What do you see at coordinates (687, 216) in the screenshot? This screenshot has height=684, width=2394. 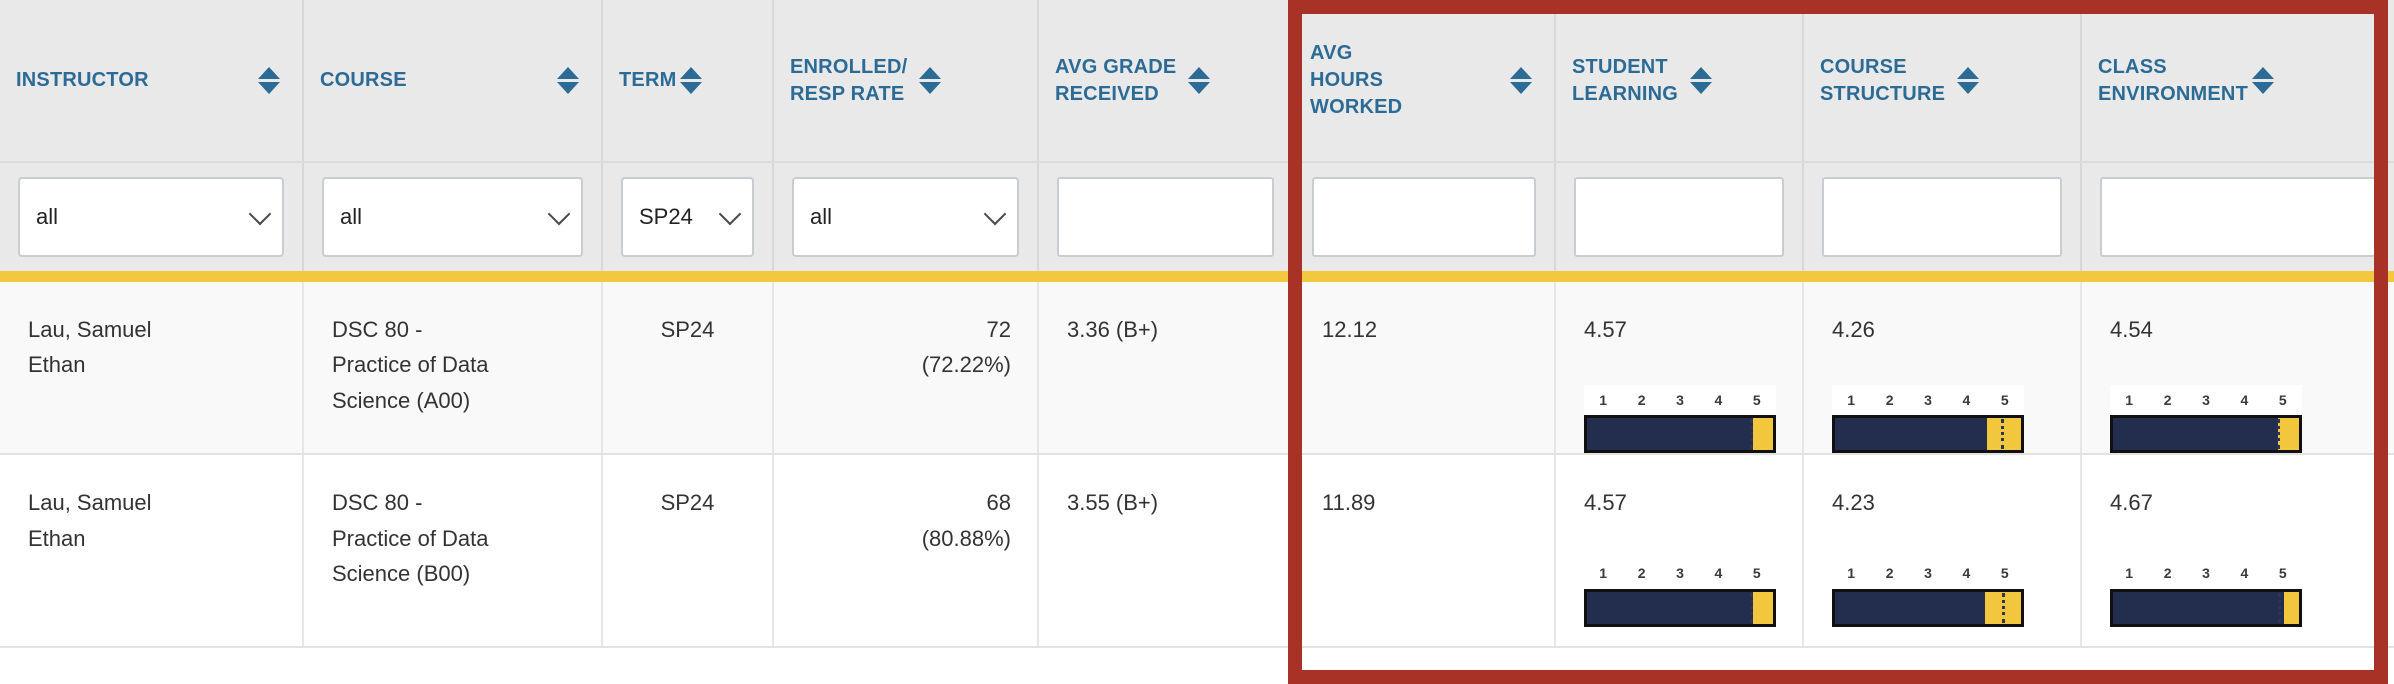 I see `filter-select-term: SP24` at bounding box center [687, 216].